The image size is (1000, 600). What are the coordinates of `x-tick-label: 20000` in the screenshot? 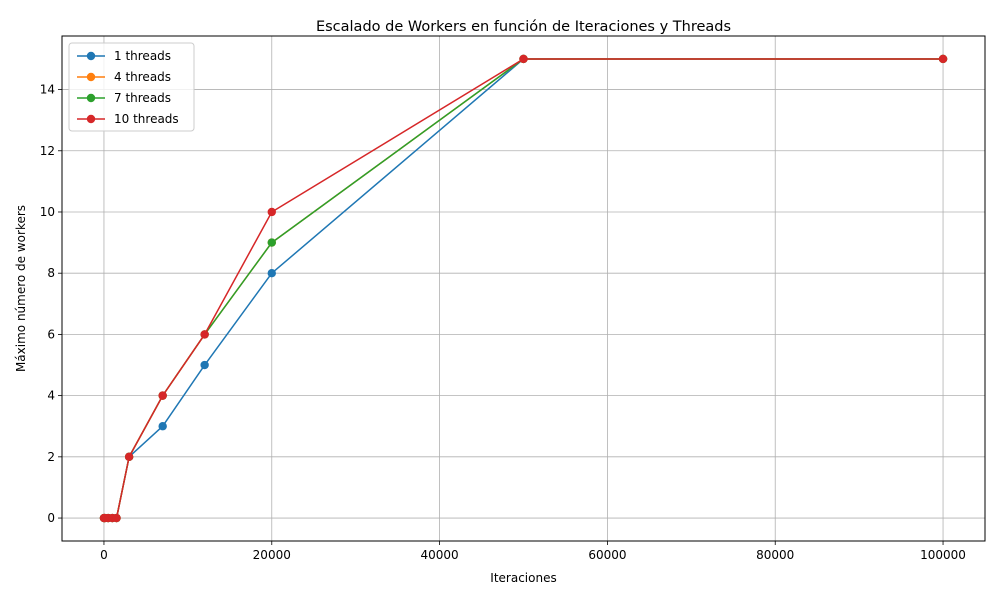 It's located at (272, 555).